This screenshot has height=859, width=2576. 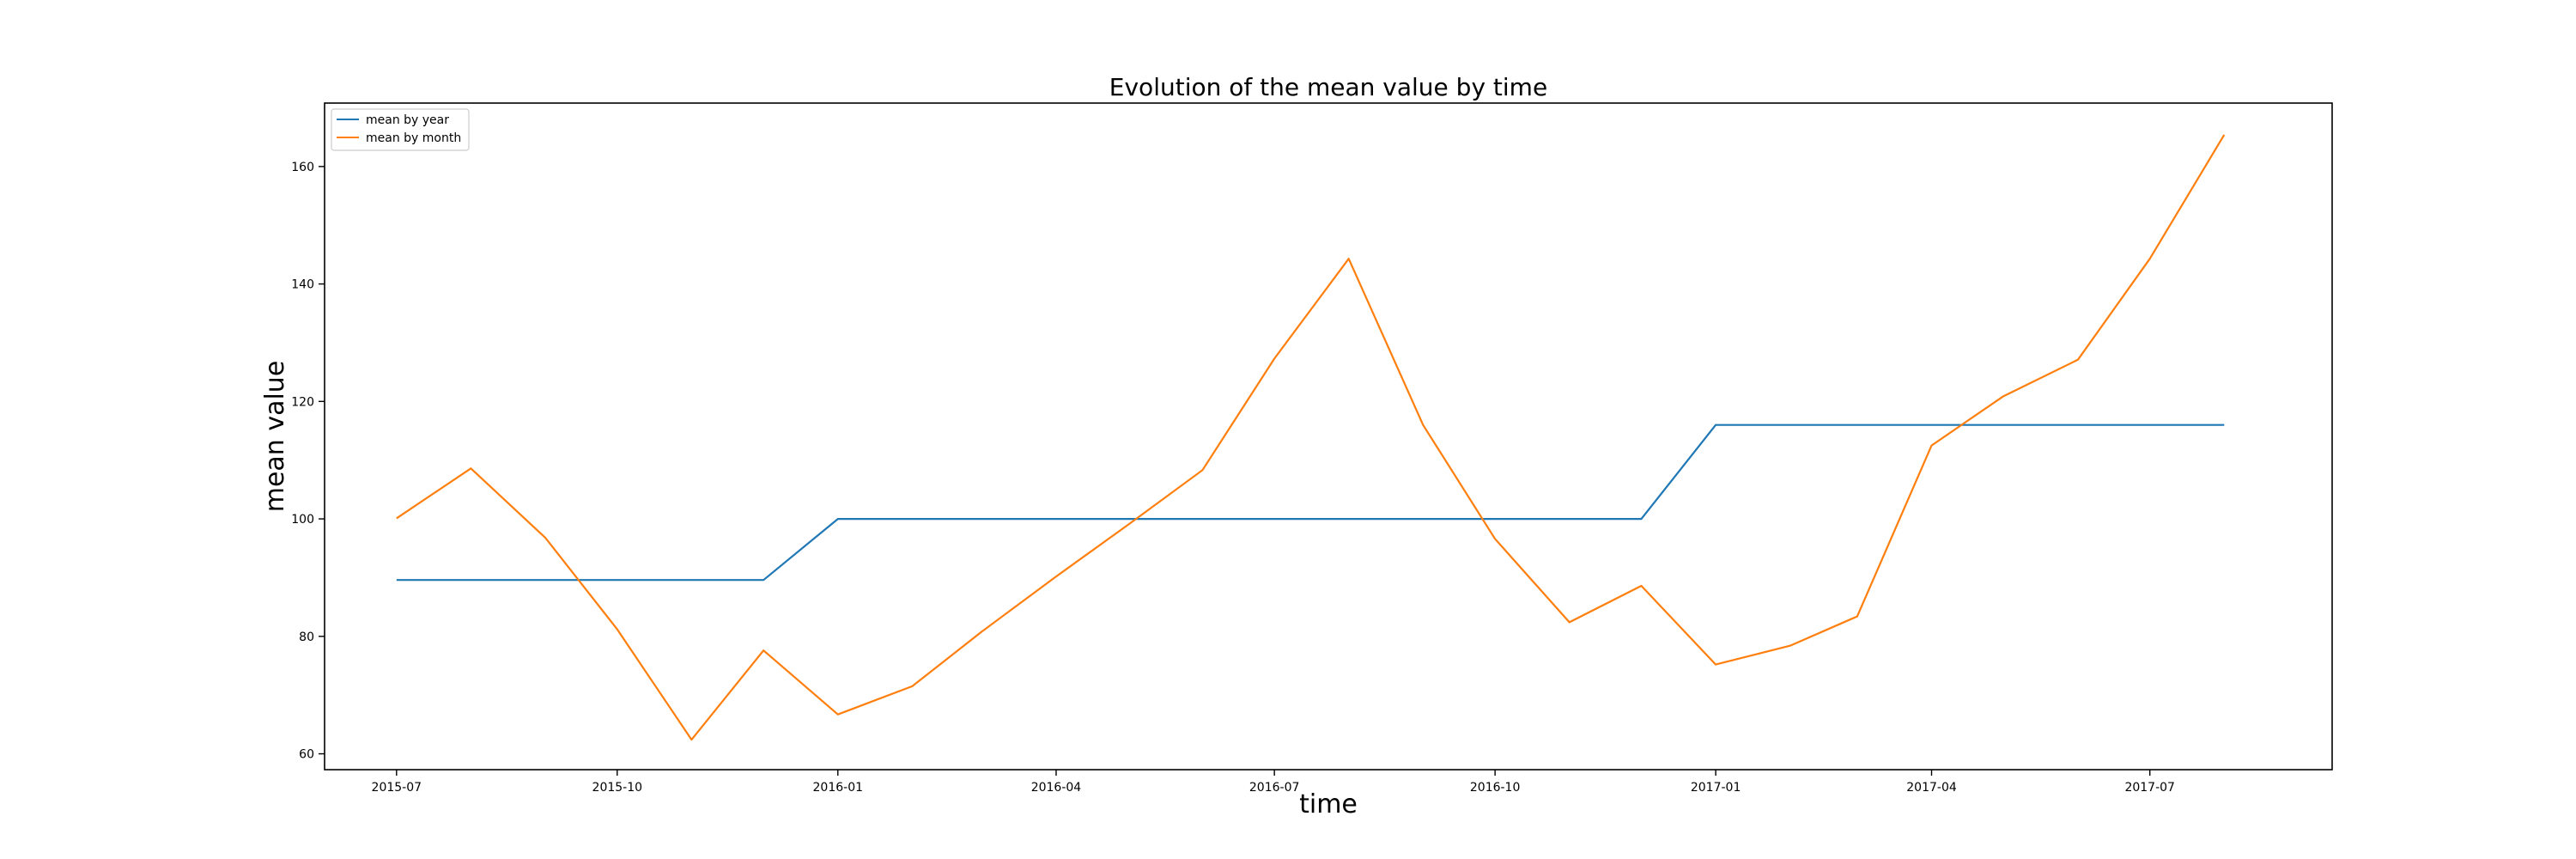 I want to click on y-axis: 60 80 100 120 140 160, so click(x=308, y=462).